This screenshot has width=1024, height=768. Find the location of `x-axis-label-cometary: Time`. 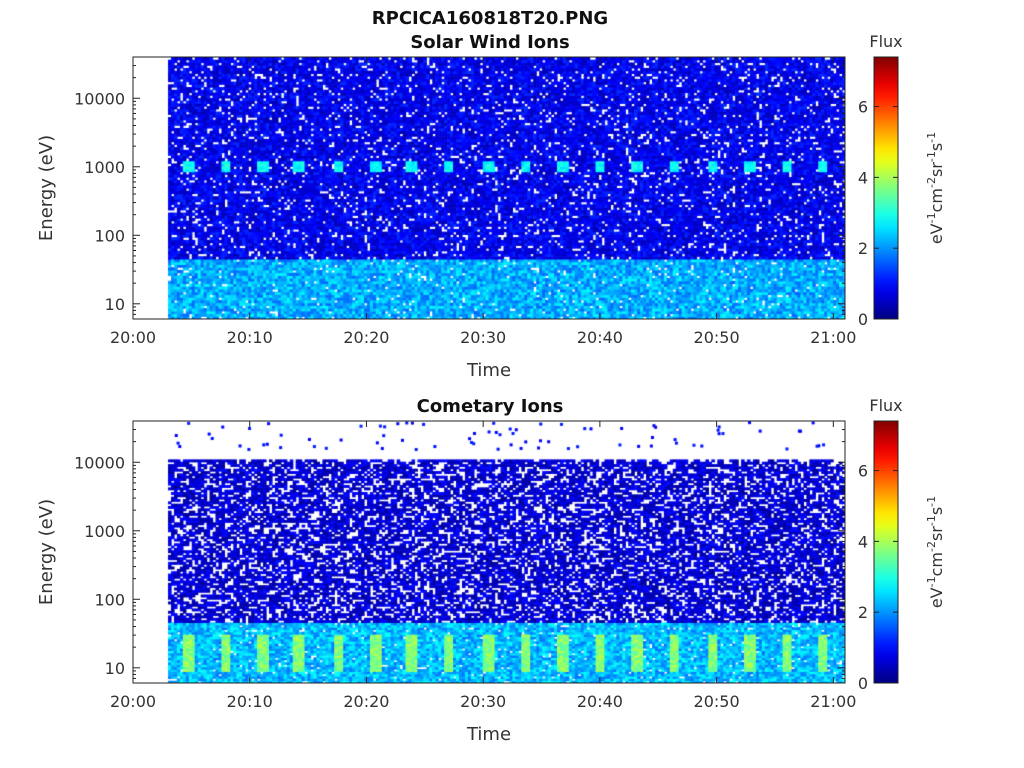

x-axis-label-cometary: Time is located at coordinates (488, 734).